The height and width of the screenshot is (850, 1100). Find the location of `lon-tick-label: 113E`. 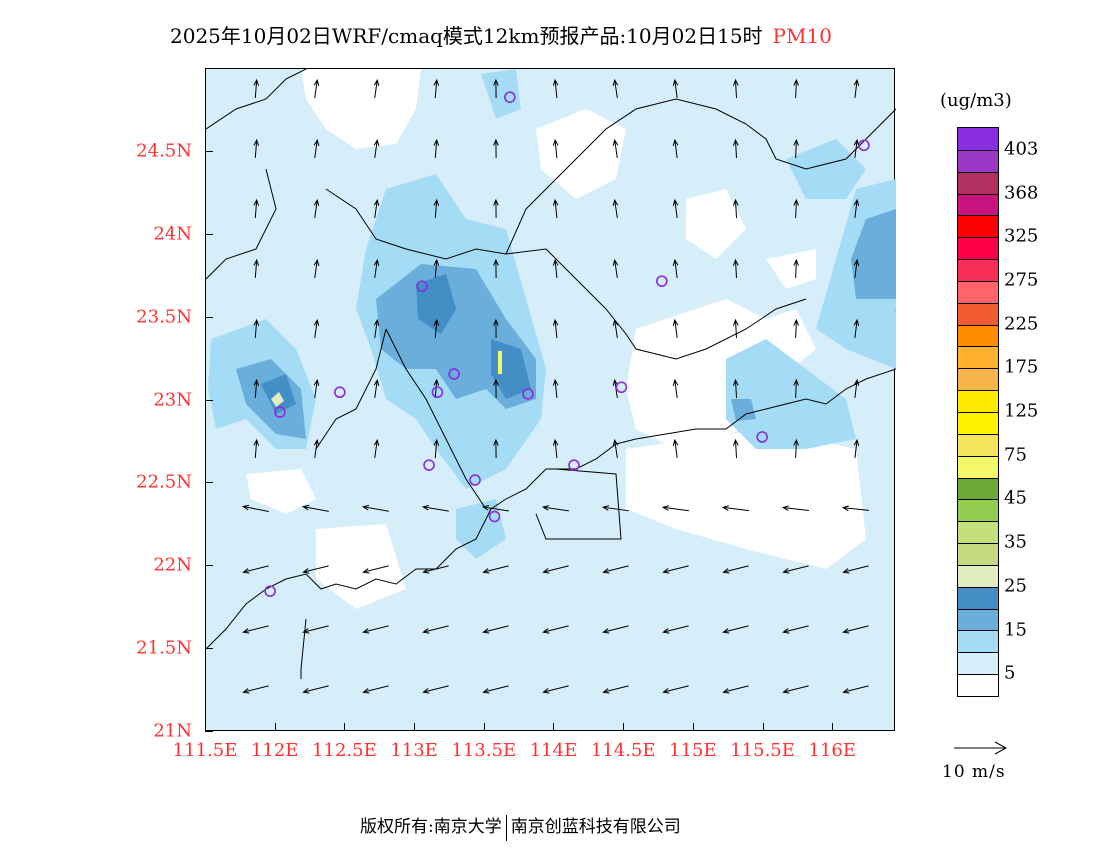

lon-tick-label: 113E is located at coordinates (414, 750).